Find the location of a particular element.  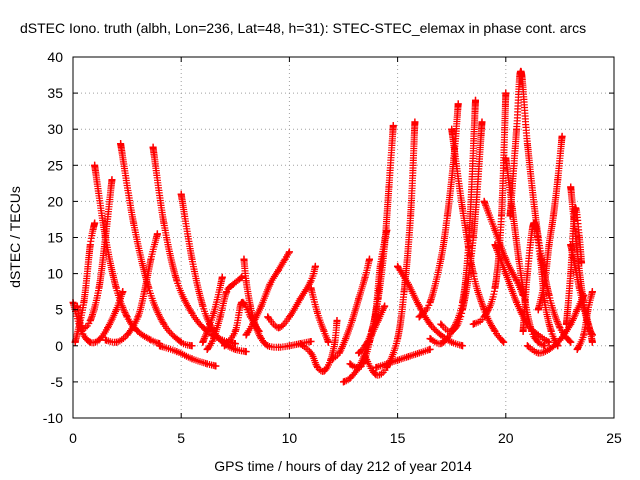

y-tick-label: 10 is located at coordinates (55, 274).